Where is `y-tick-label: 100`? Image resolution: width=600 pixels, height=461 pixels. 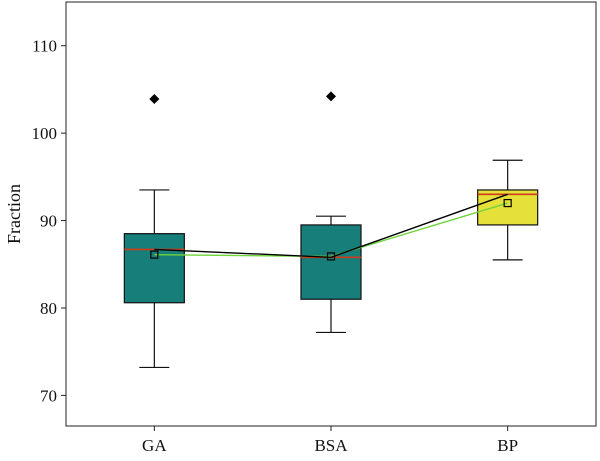 y-tick-label: 100 is located at coordinates (45, 133).